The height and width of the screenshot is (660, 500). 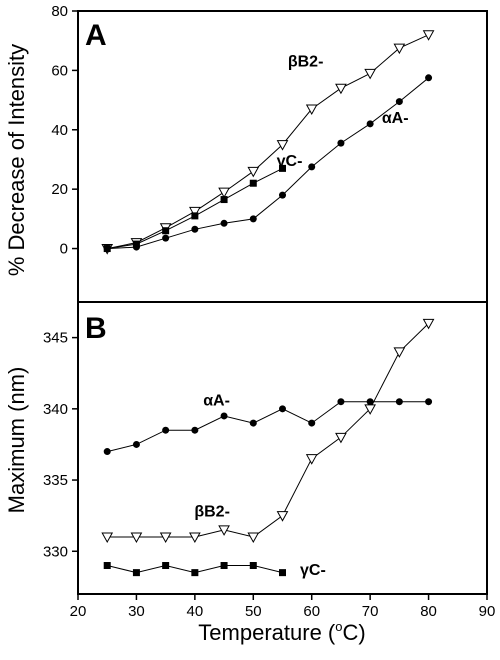 What do you see at coordinates (59, 189) in the screenshot?
I see `panel-a-y-tick-label: 20` at bounding box center [59, 189].